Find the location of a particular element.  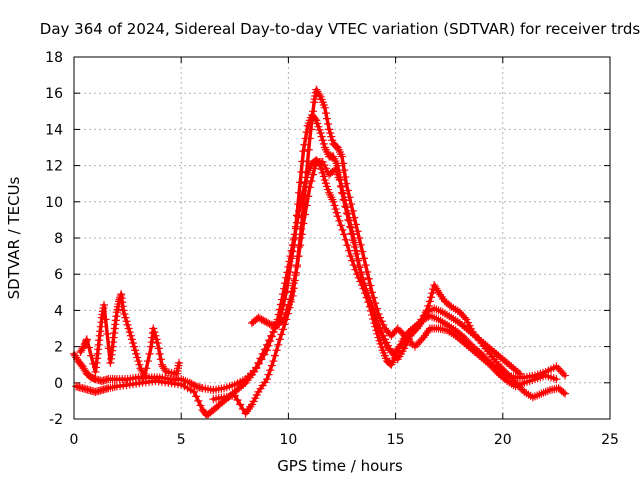

y-tick-label: -2 is located at coordinates (56, 420).